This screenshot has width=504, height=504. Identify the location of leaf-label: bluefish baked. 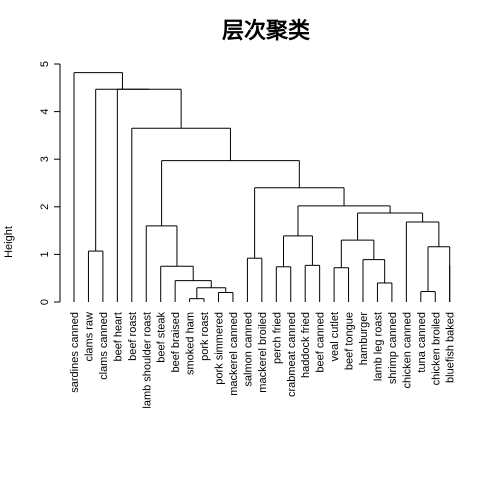
(451, 347).